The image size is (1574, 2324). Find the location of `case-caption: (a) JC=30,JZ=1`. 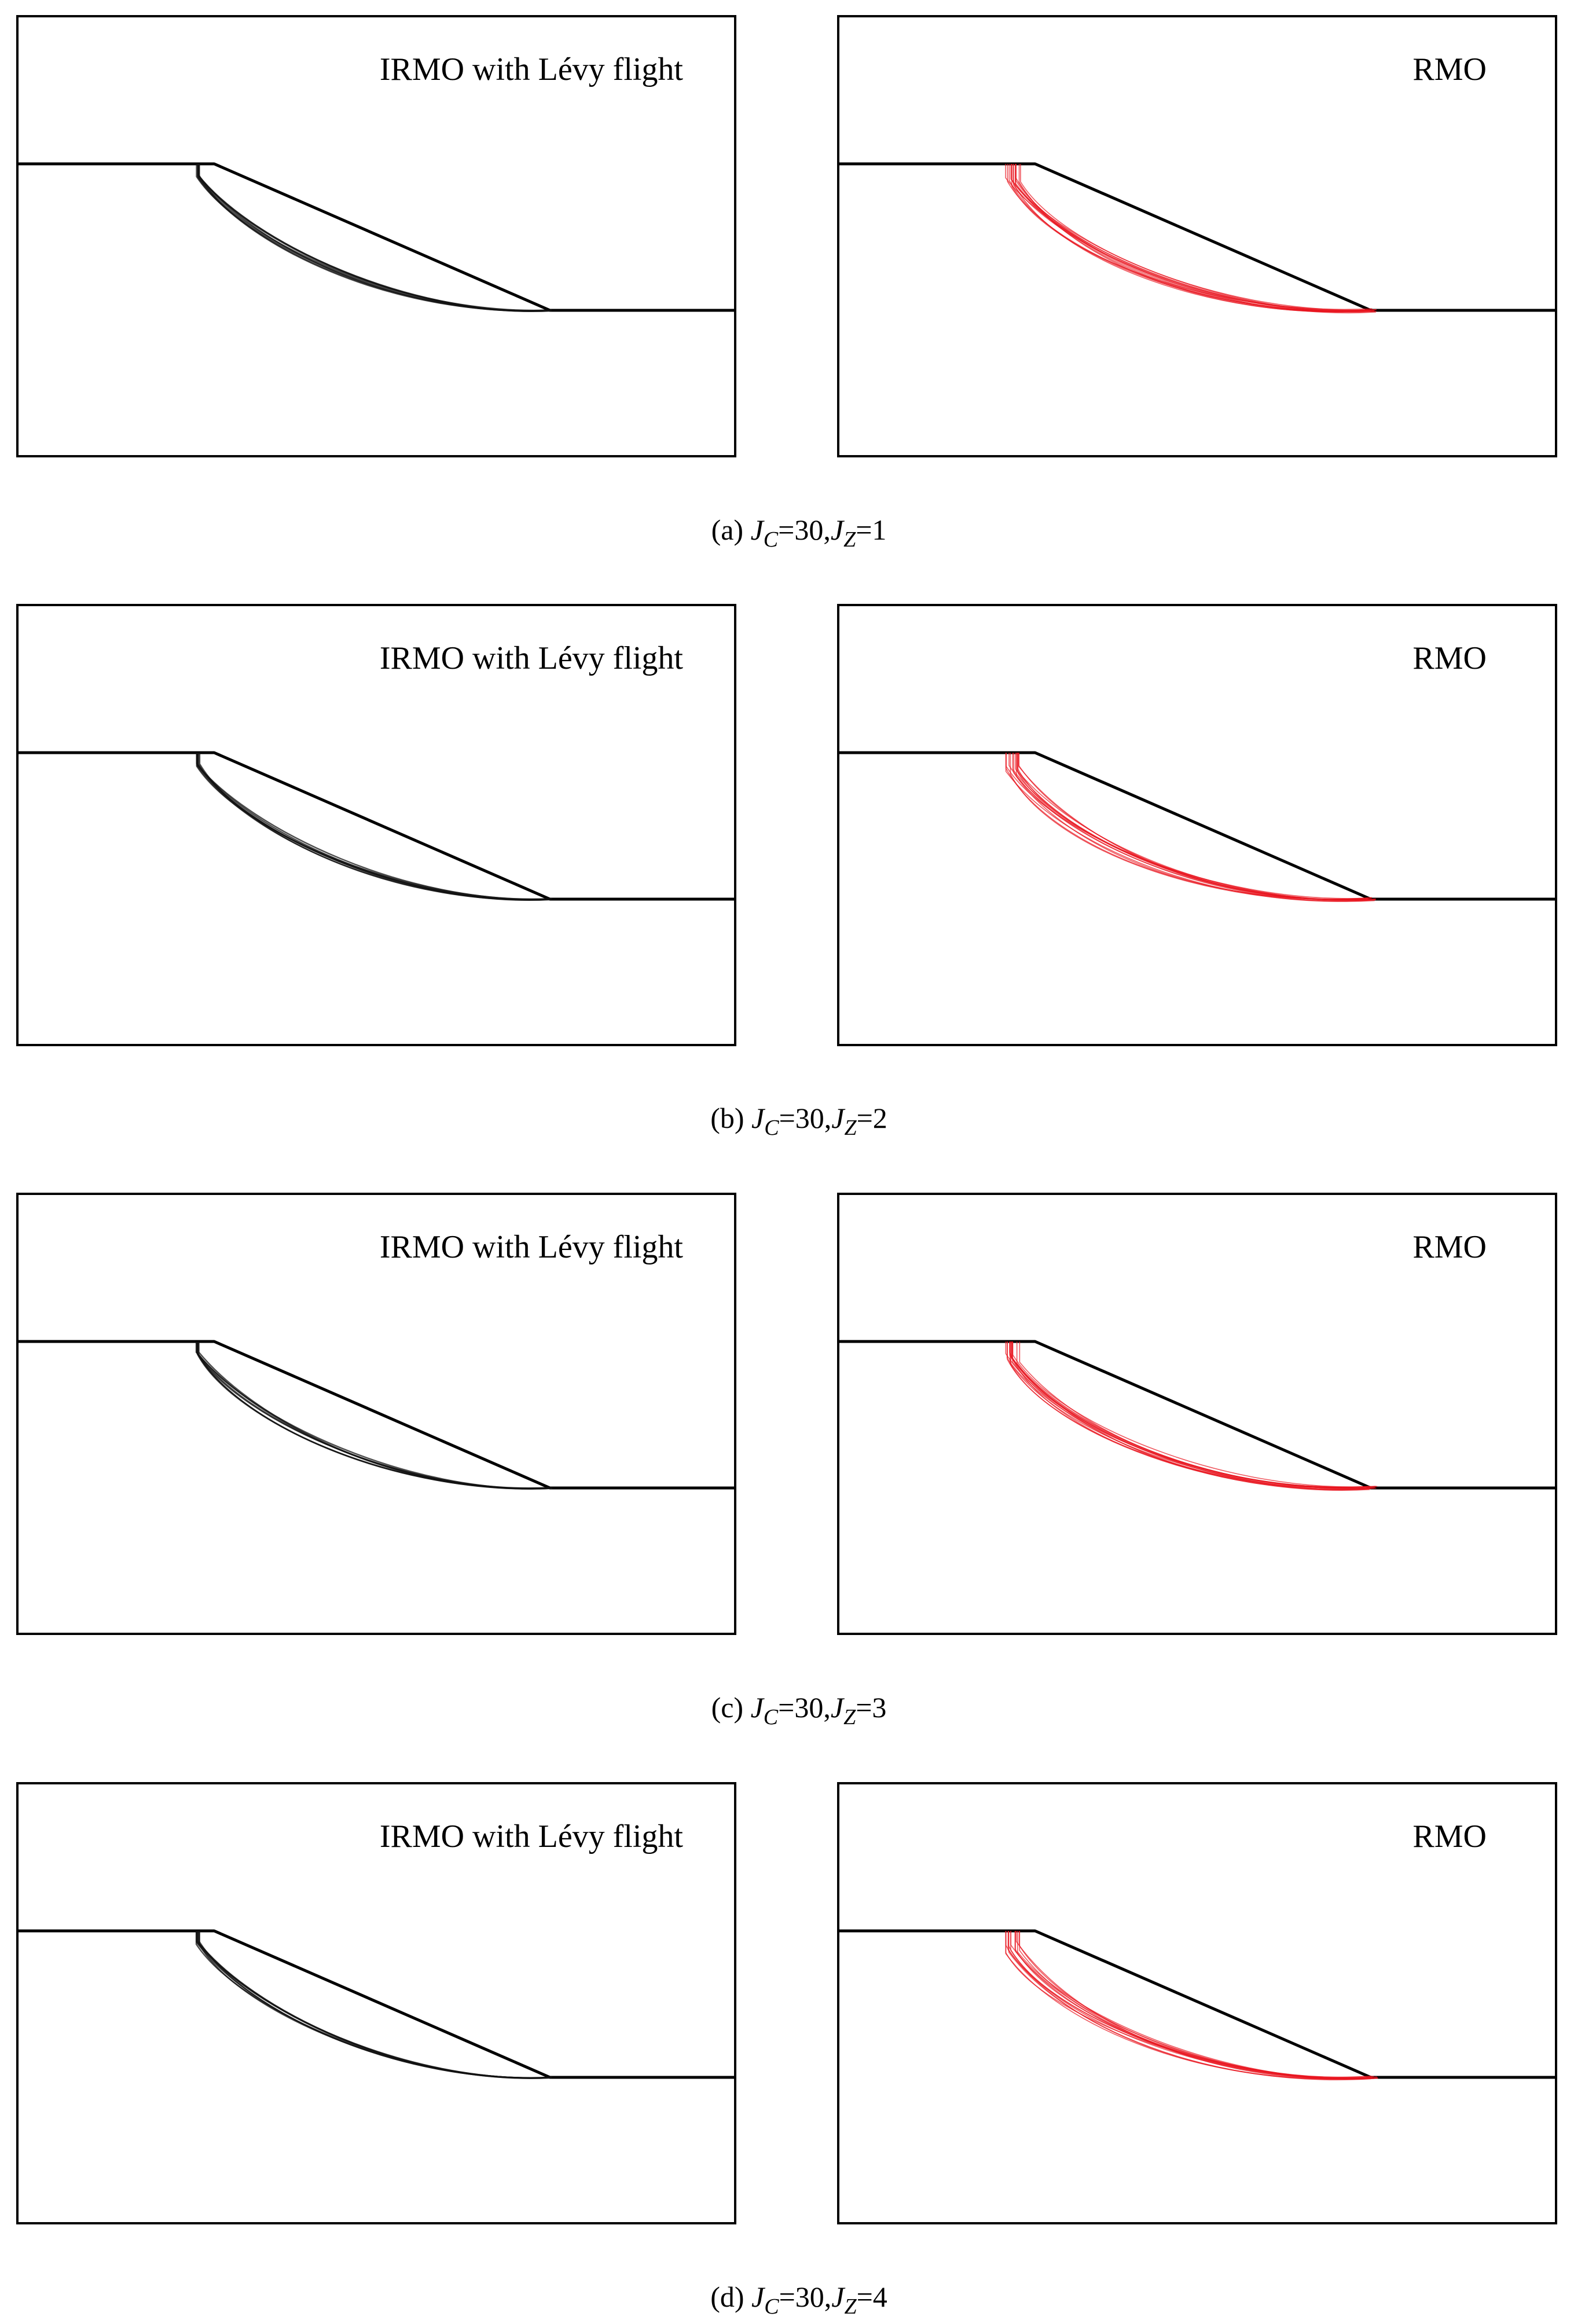

case-caption: (a) JC=30,JZ=1 is located at coordinates (799, 533).